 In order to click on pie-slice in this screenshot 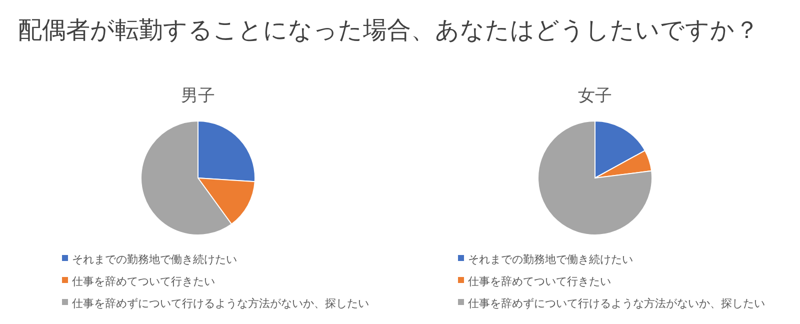, I will do `click(595, 178)`.